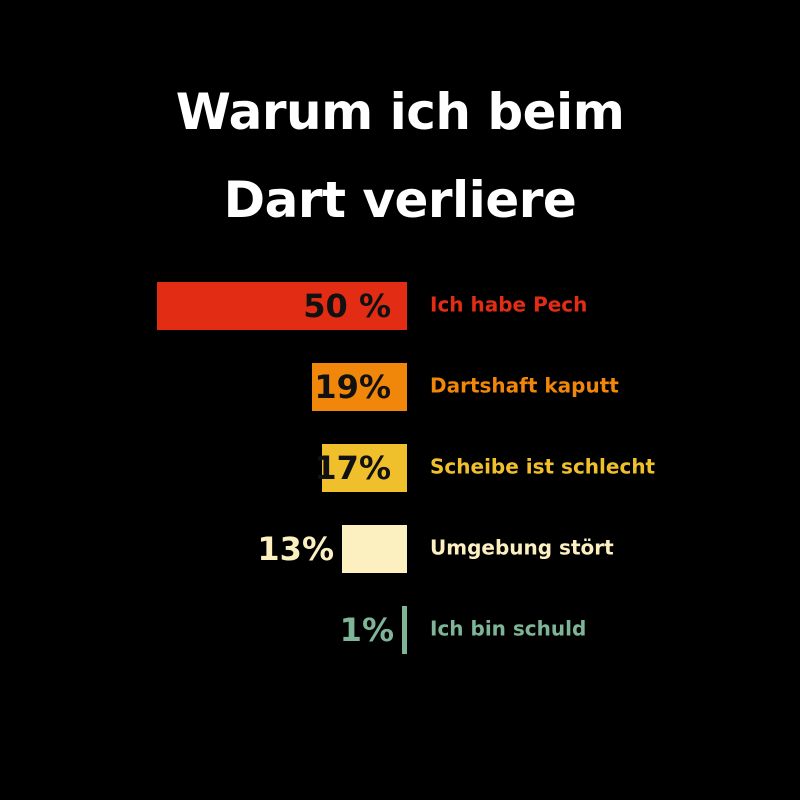 This screenshot has height=800, width=800. I want to click on value-label: 13%, so click(295, 549).